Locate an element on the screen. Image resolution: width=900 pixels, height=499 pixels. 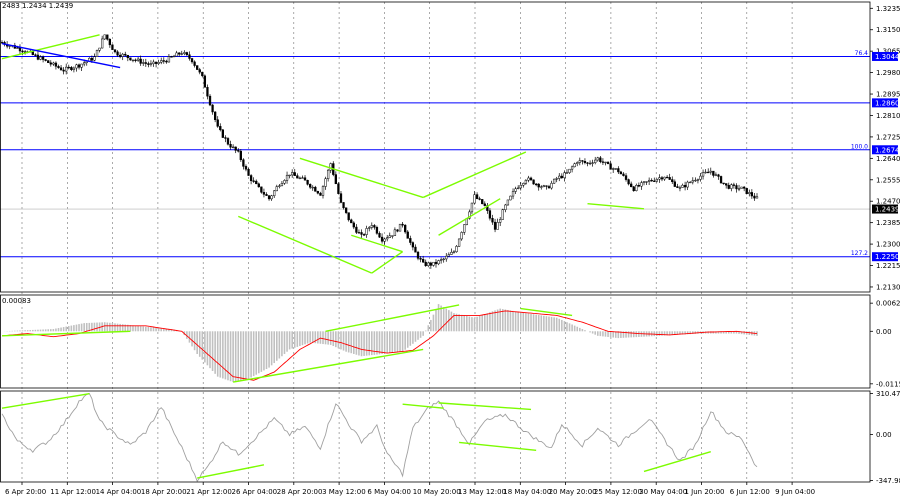
level-tag: 127.2 is located at coordinates (859, 253).